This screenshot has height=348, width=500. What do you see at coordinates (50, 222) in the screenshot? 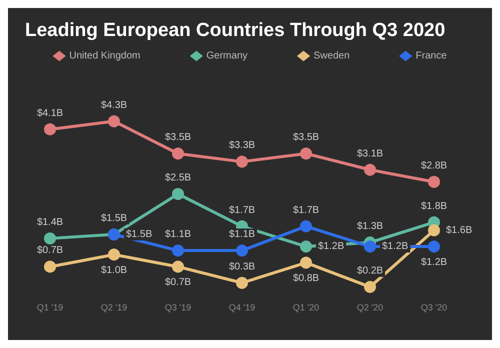
I see `data-label: $1.4B` at bounding box center [50, 222].